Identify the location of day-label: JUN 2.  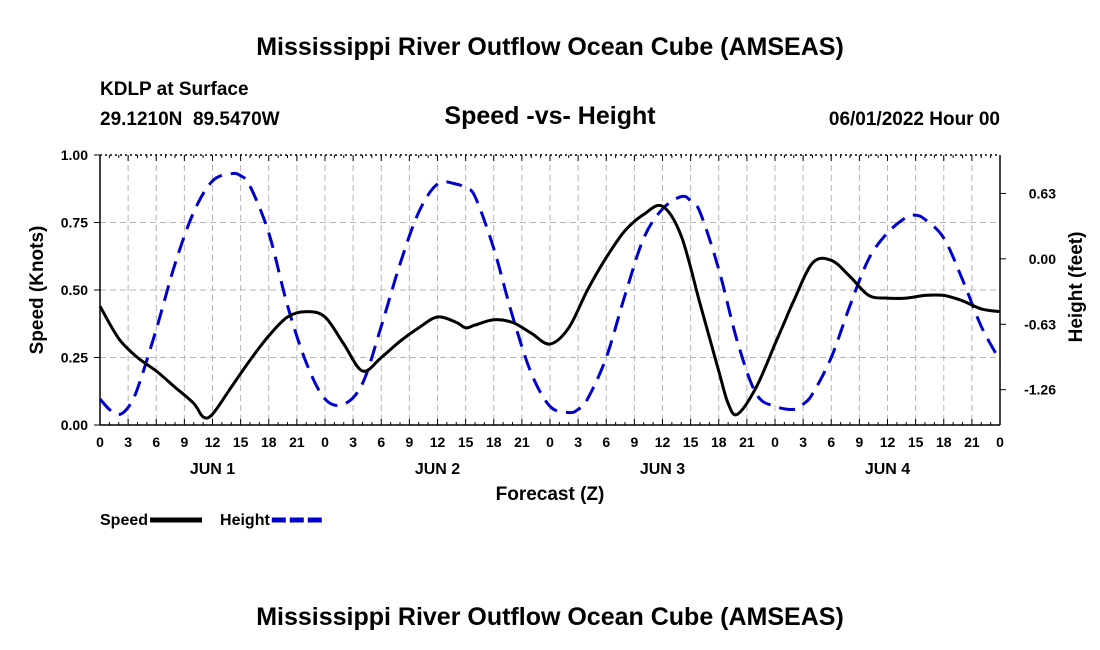
(437, 469).